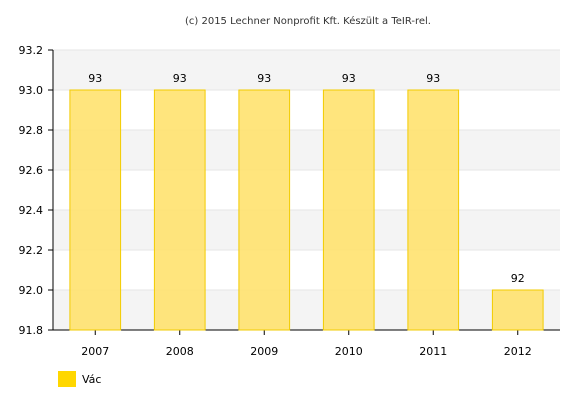 Image resolution: width=580 pixels, height=400 pixels. What do you see at coordinates (31, 50) in the screenshot?
I see `y-tick-label: 93.2` at bounding box center [31, 50].